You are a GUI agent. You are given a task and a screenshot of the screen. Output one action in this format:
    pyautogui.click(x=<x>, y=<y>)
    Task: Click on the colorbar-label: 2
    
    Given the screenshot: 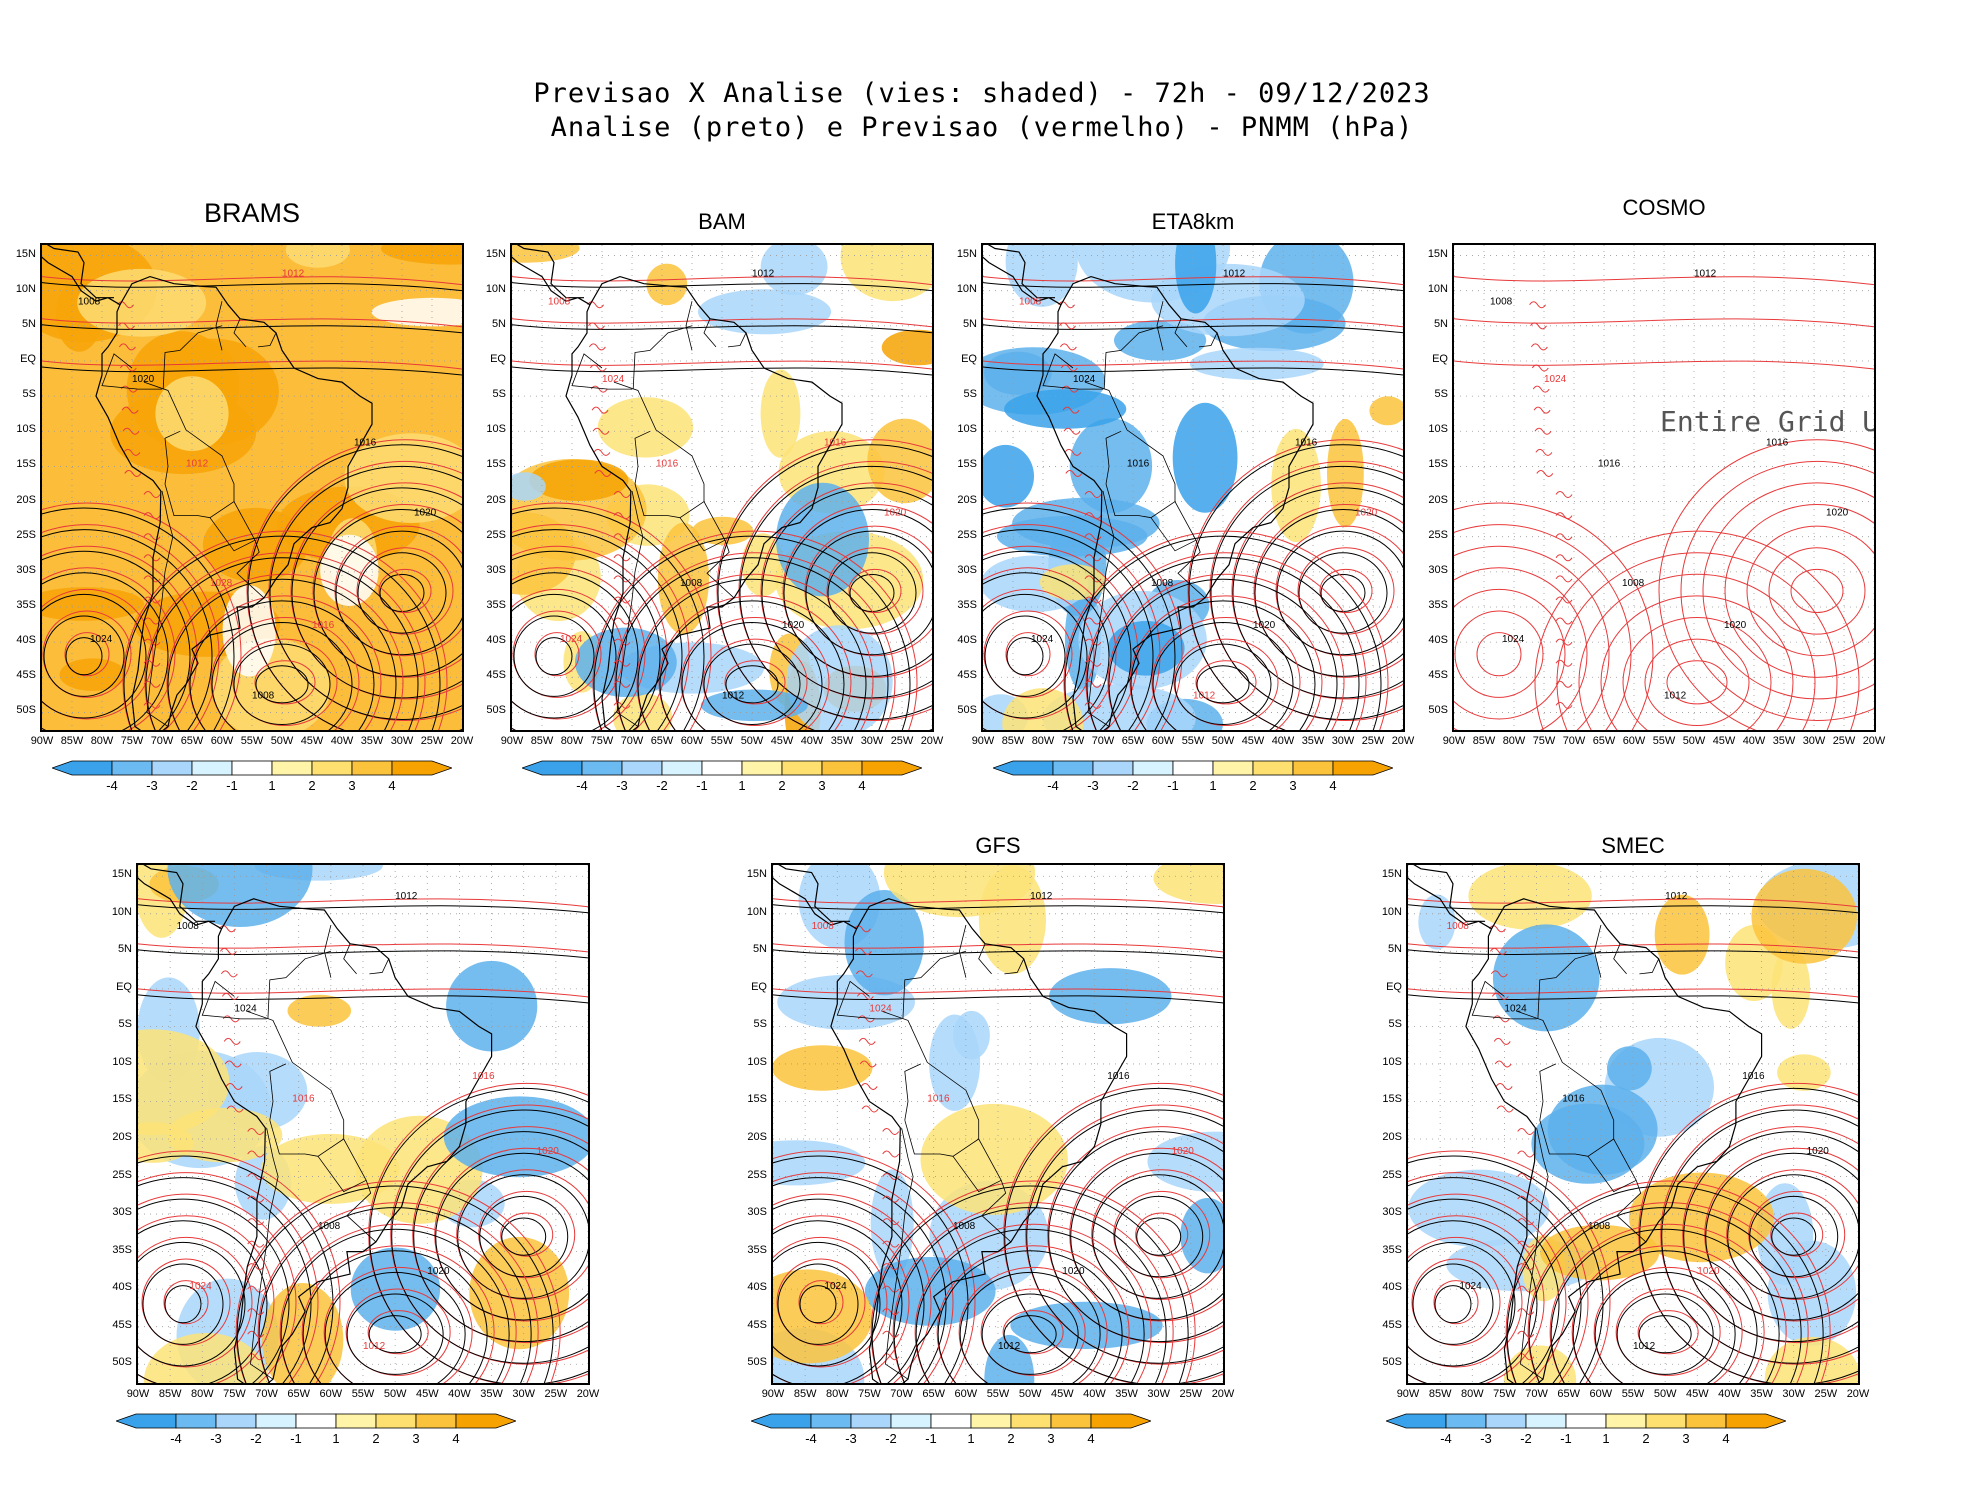 What is the action you would take?
    pyautogui.click(x=782, y=785)
    